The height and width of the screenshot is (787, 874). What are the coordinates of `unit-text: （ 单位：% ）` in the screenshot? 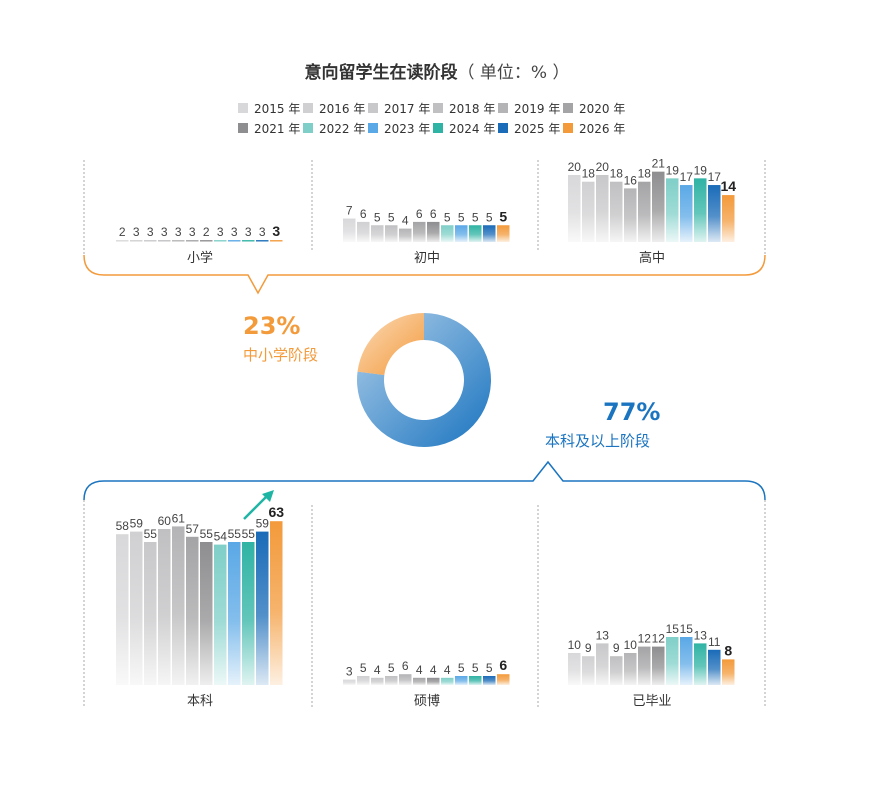 It's located at (513, 73).